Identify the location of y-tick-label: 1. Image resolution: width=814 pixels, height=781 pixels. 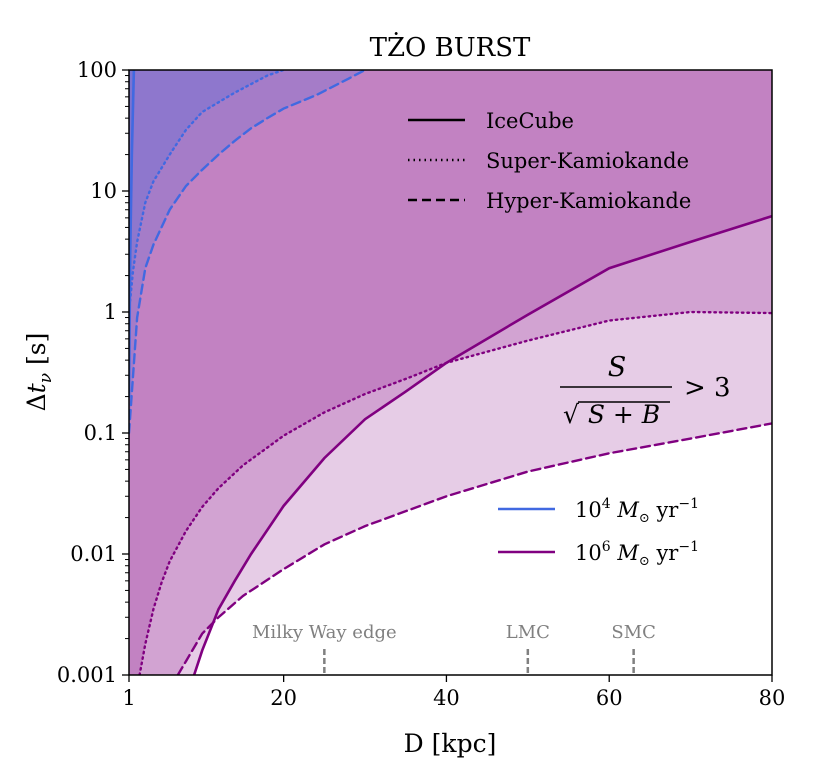
(110, 312).